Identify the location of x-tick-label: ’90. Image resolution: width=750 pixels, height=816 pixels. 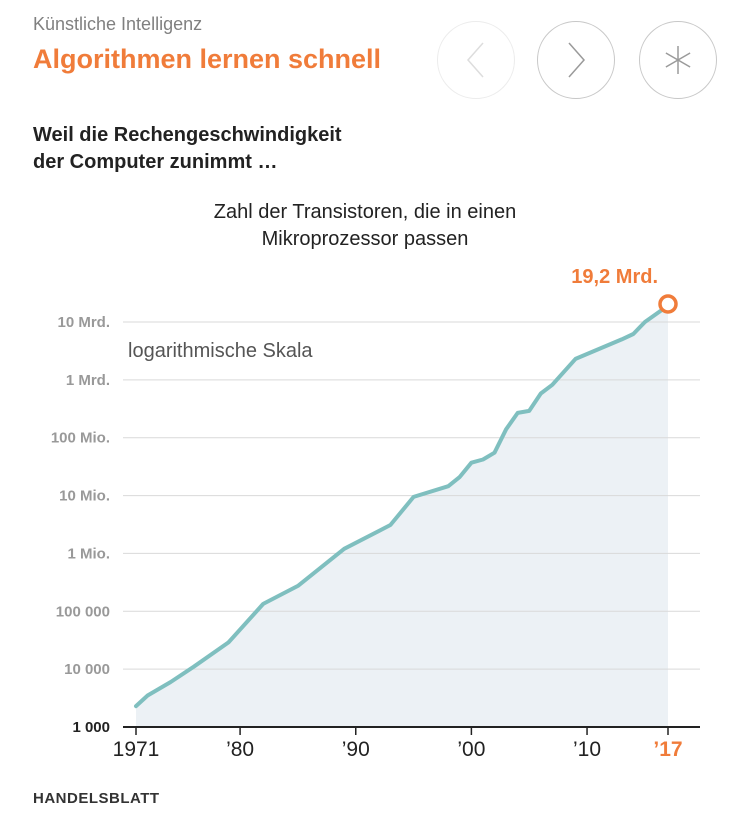
(356, 749).